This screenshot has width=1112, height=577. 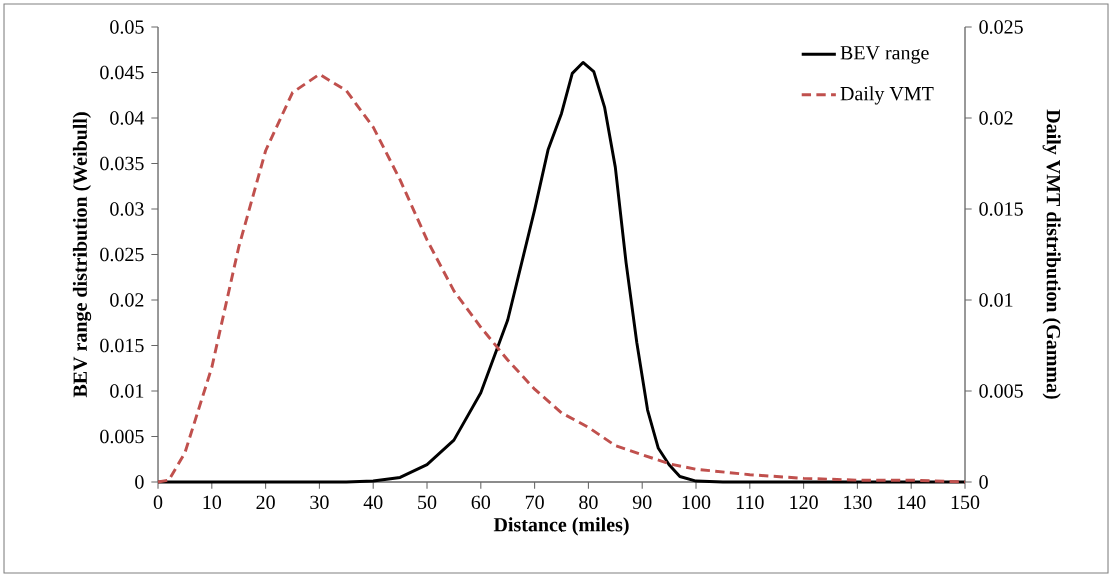 What do you see at coordinates (996, 118) in the screenshot?
I see `y2-tick-label: 0.02` at bounding box center [996, 118].